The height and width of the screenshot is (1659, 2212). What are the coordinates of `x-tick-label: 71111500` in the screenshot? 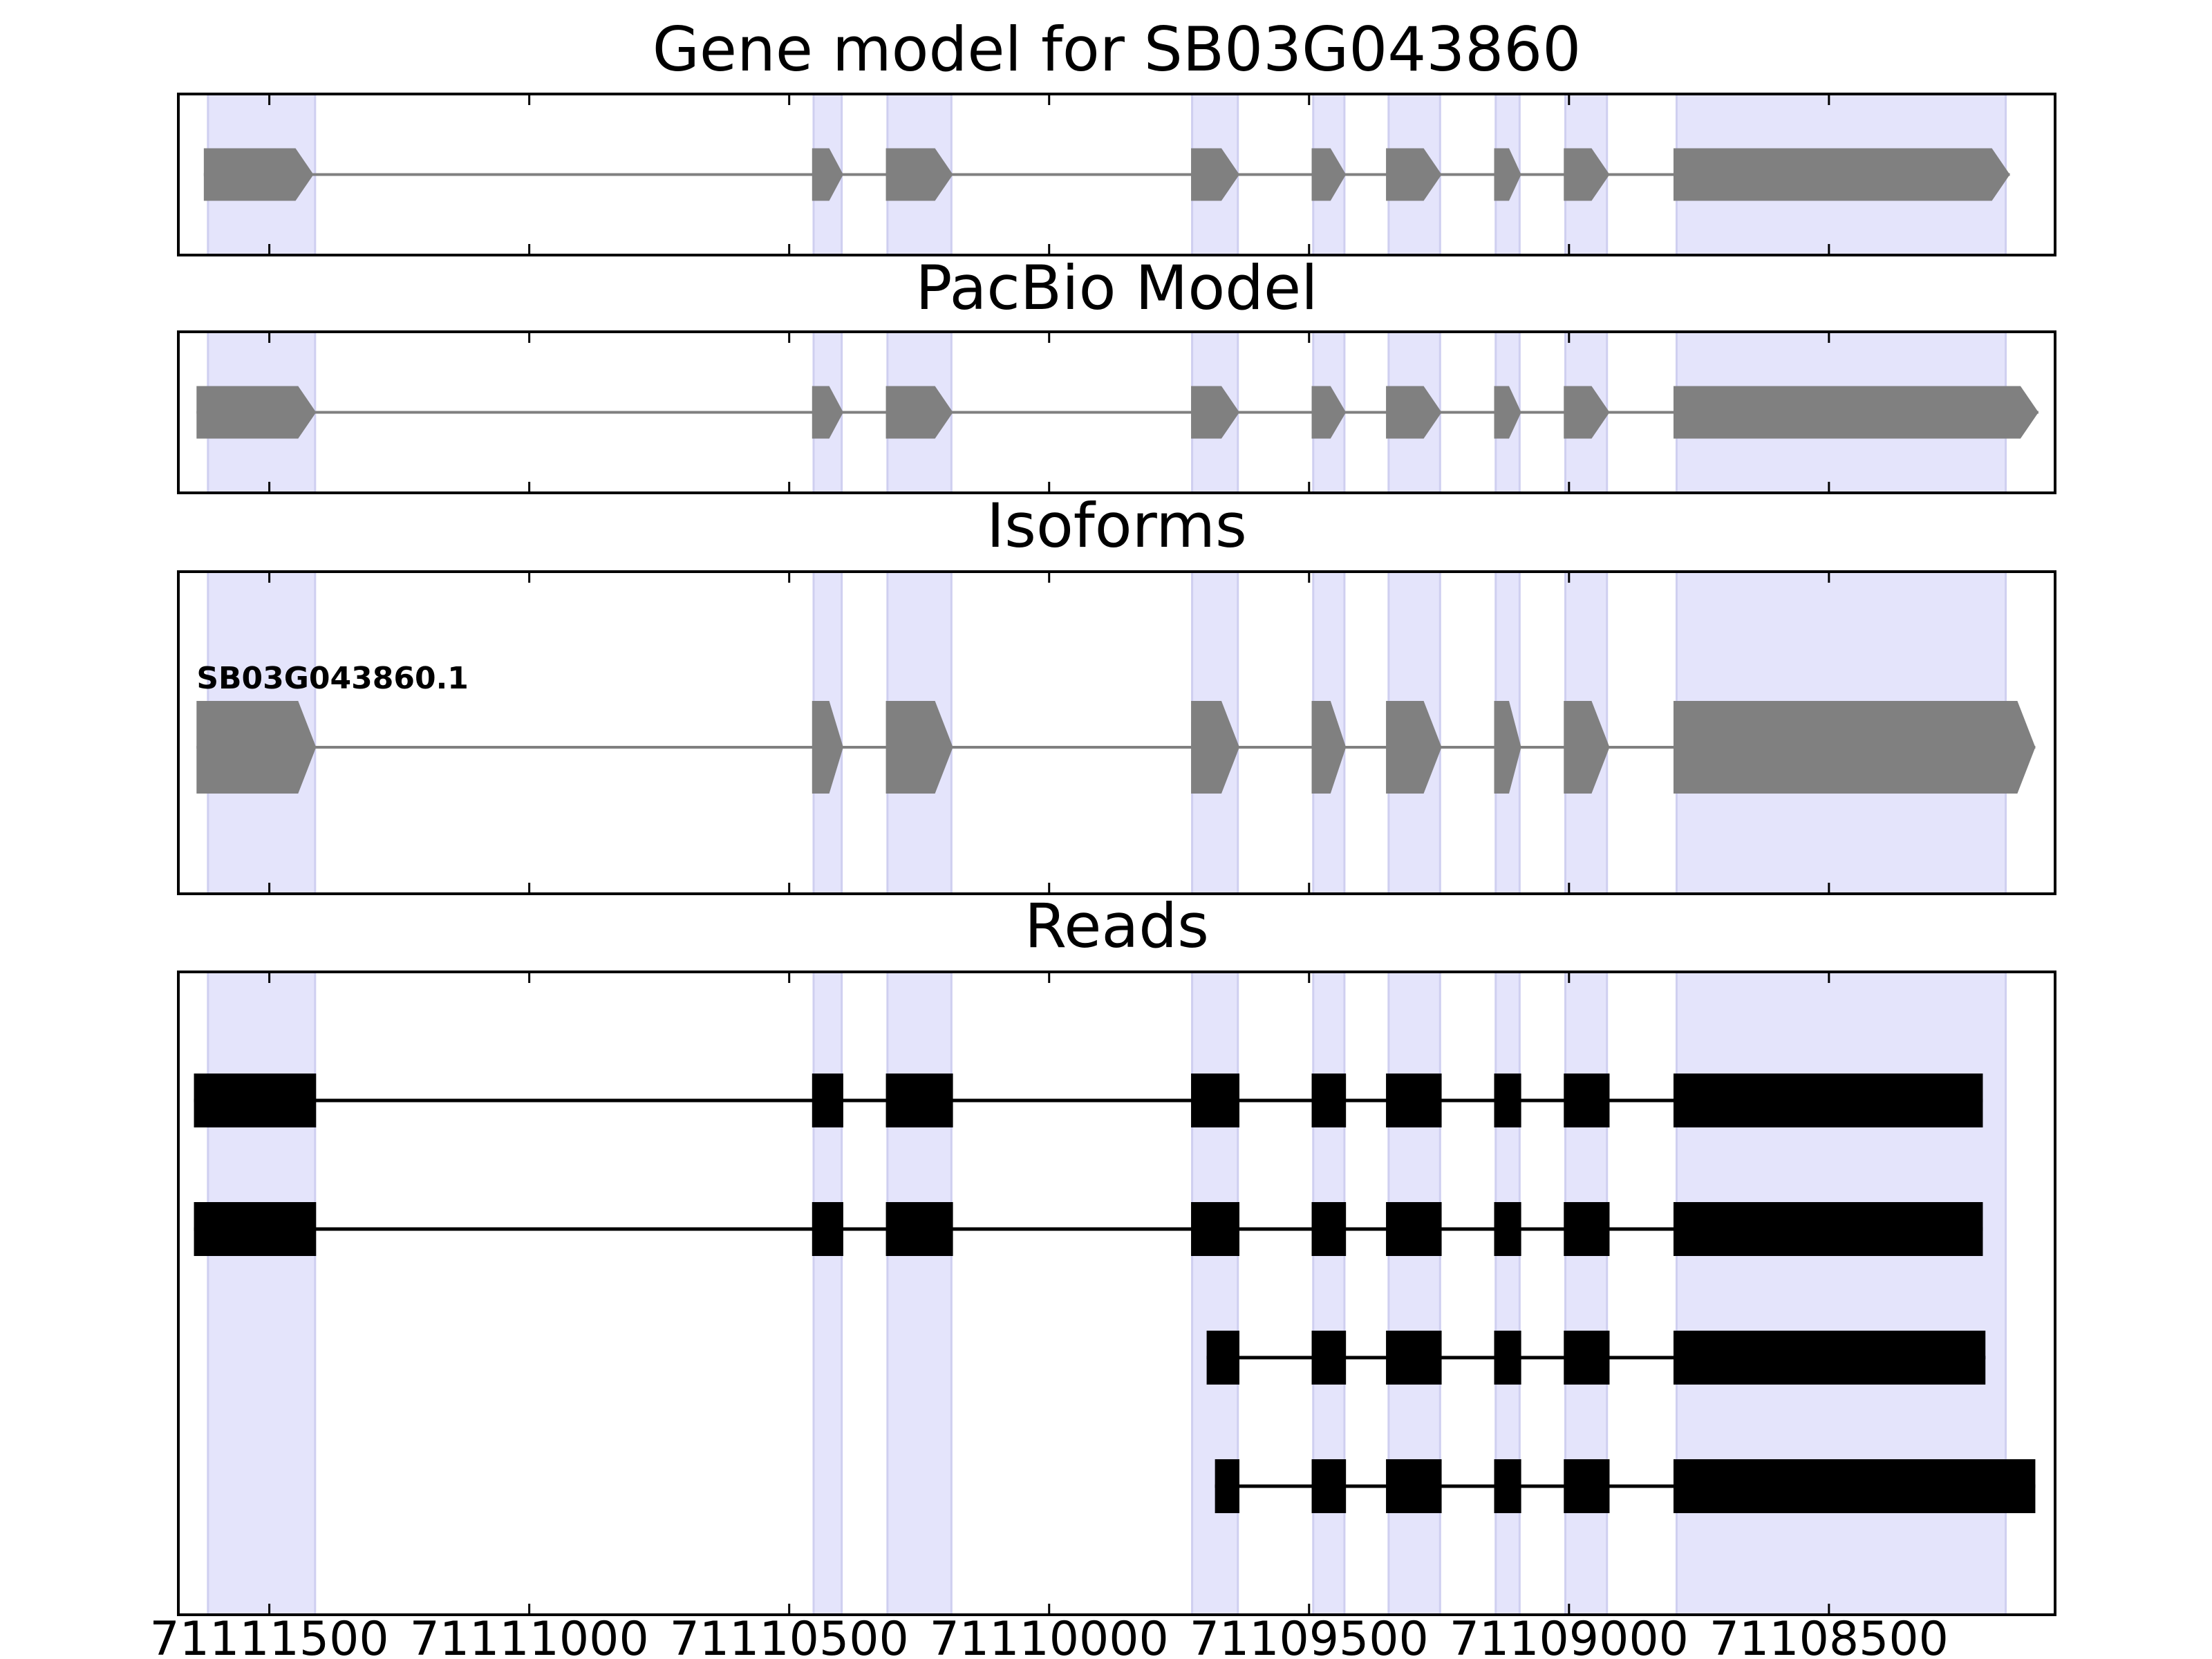 It's located at (269, 1635).